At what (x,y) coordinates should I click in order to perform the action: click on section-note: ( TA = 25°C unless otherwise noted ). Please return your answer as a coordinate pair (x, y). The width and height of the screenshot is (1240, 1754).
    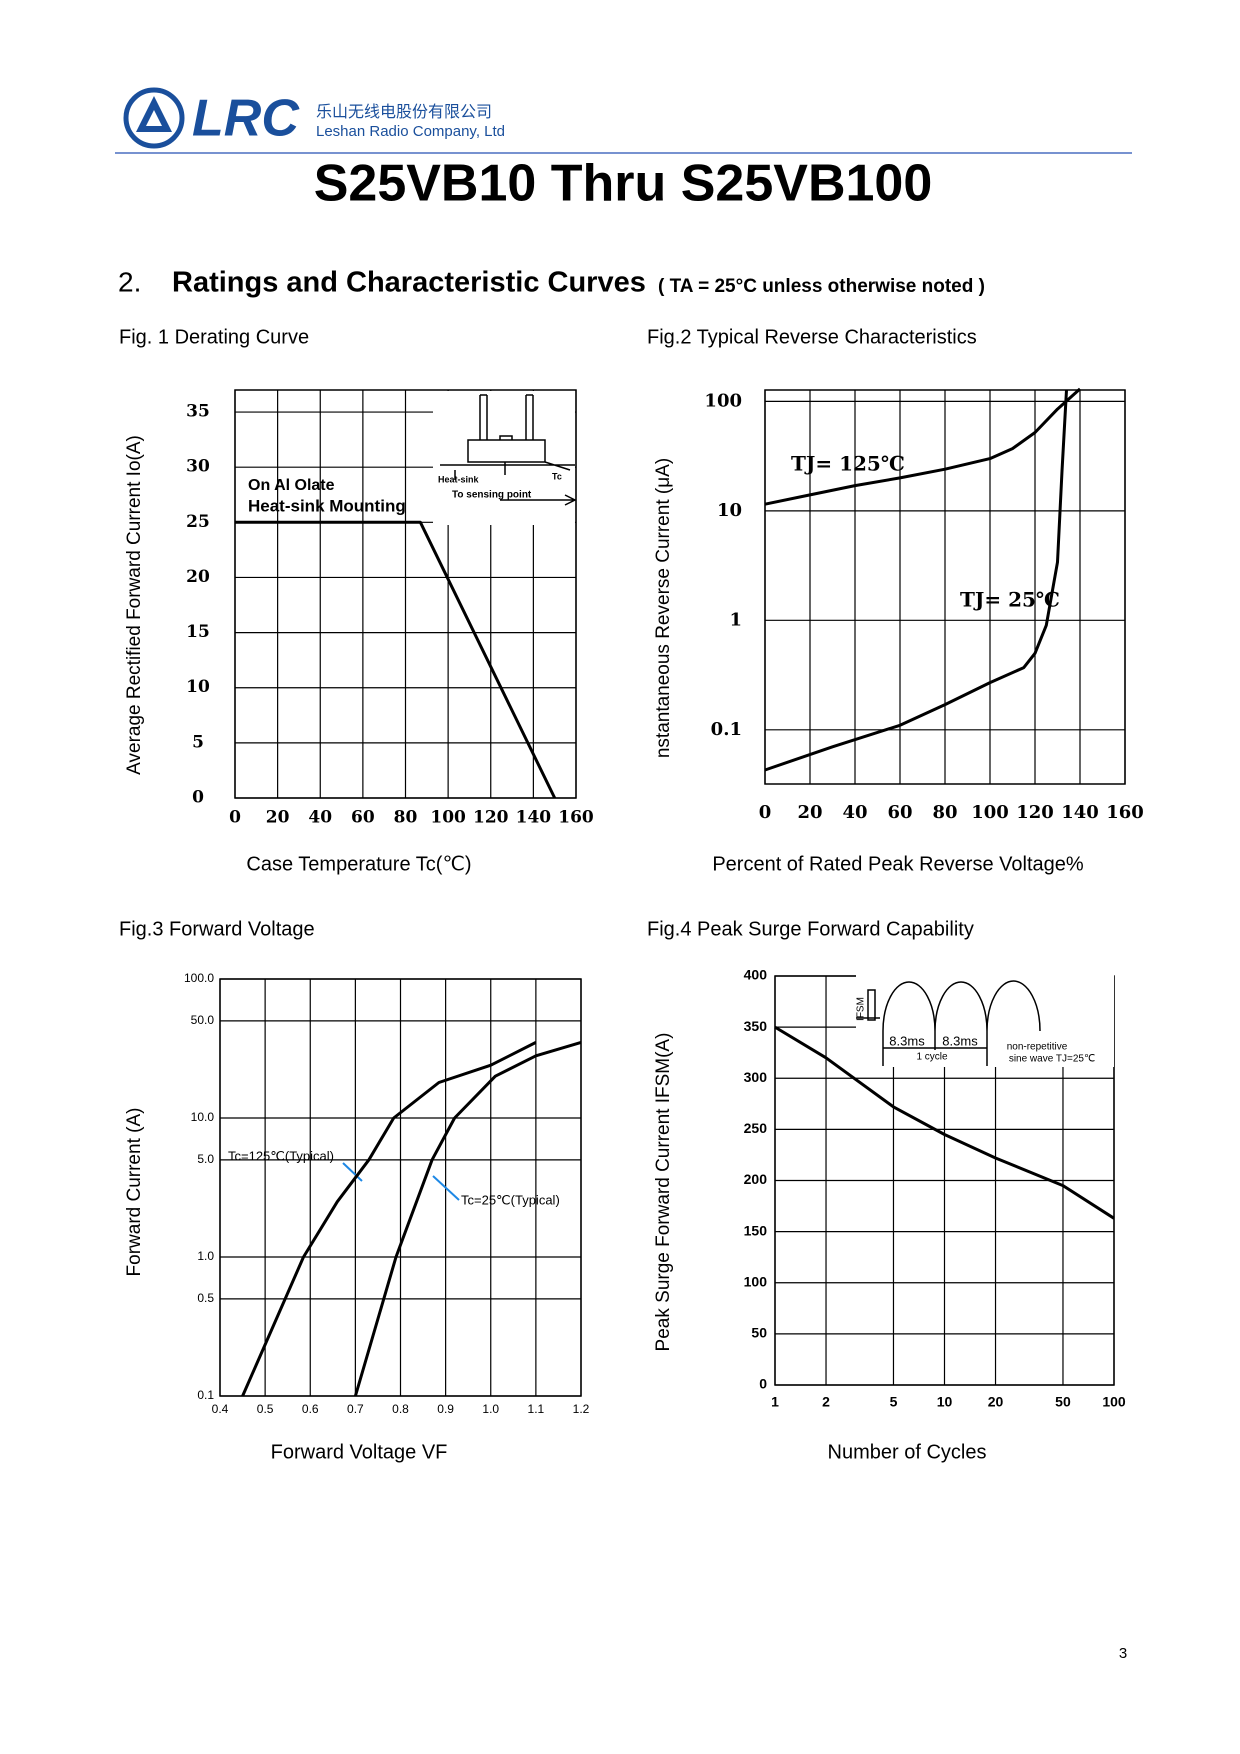
    Looking at the image, I should click on (821, 286).